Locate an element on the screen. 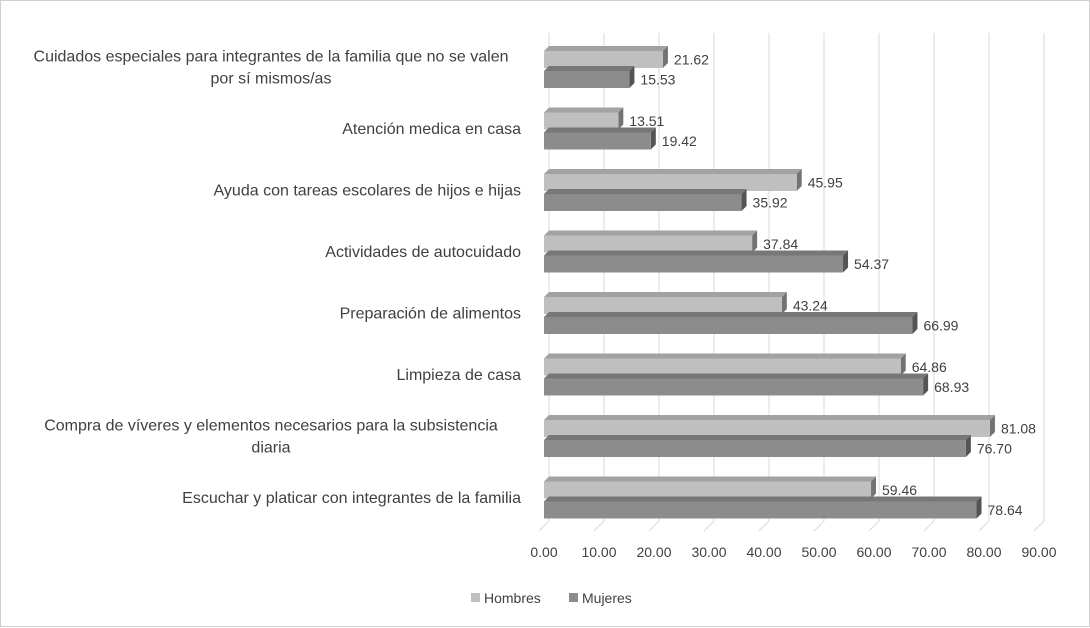 The height and width of the screenshot is (628, 1090). data-label: 68.93 is located at coordinates (951, 387).